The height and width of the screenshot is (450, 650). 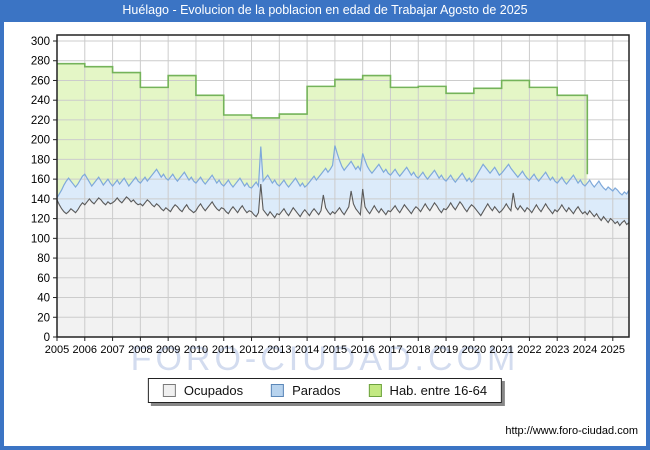 I want to click on svg-text: 2007, so click(x=112, y=350).